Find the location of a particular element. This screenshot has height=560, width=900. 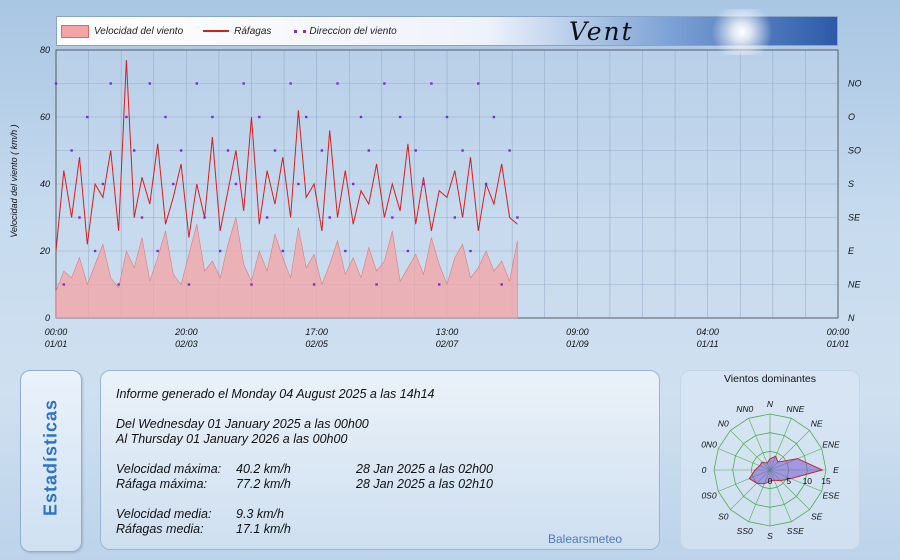

rose-direction-label: S is located at coordinates (770, 536).